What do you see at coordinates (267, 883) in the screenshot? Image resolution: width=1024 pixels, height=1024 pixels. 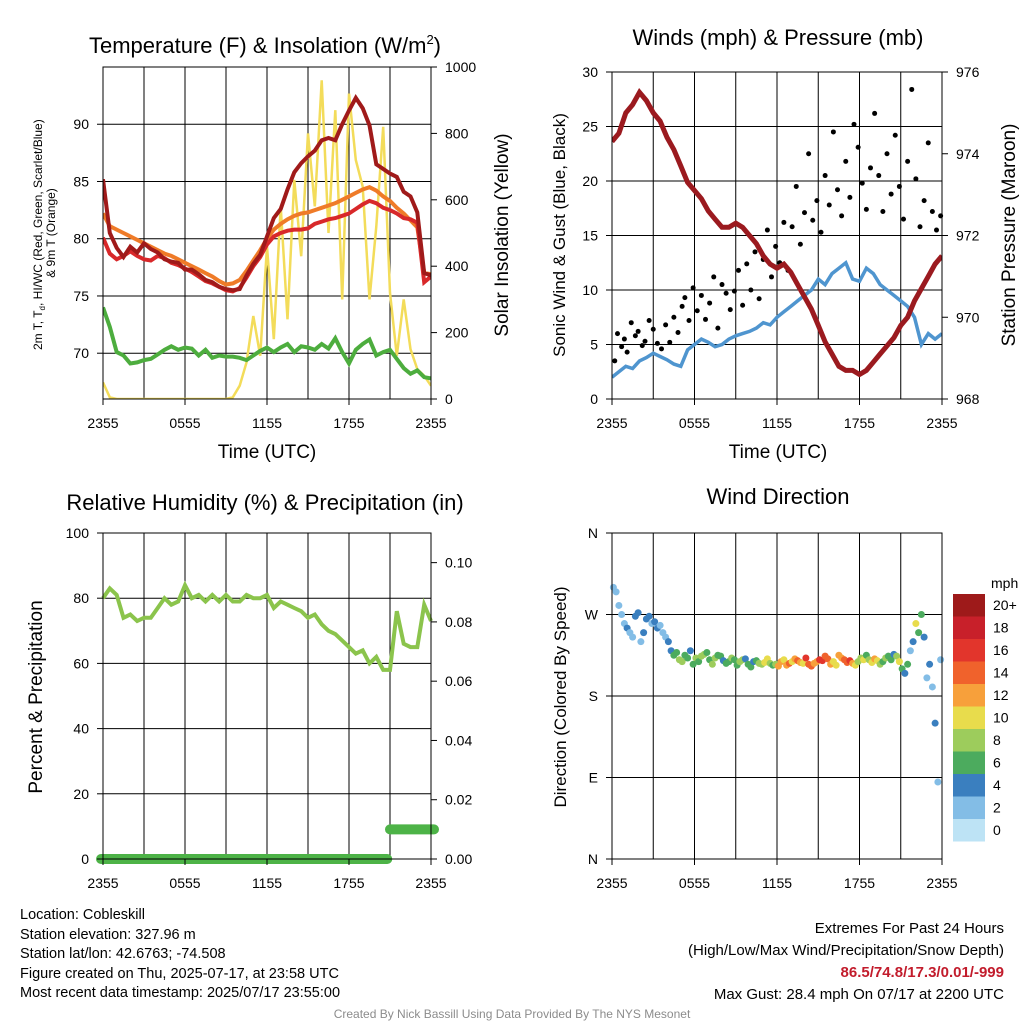 I see `humidity-xtick-label: 1155` at bounding box center [267, 883].